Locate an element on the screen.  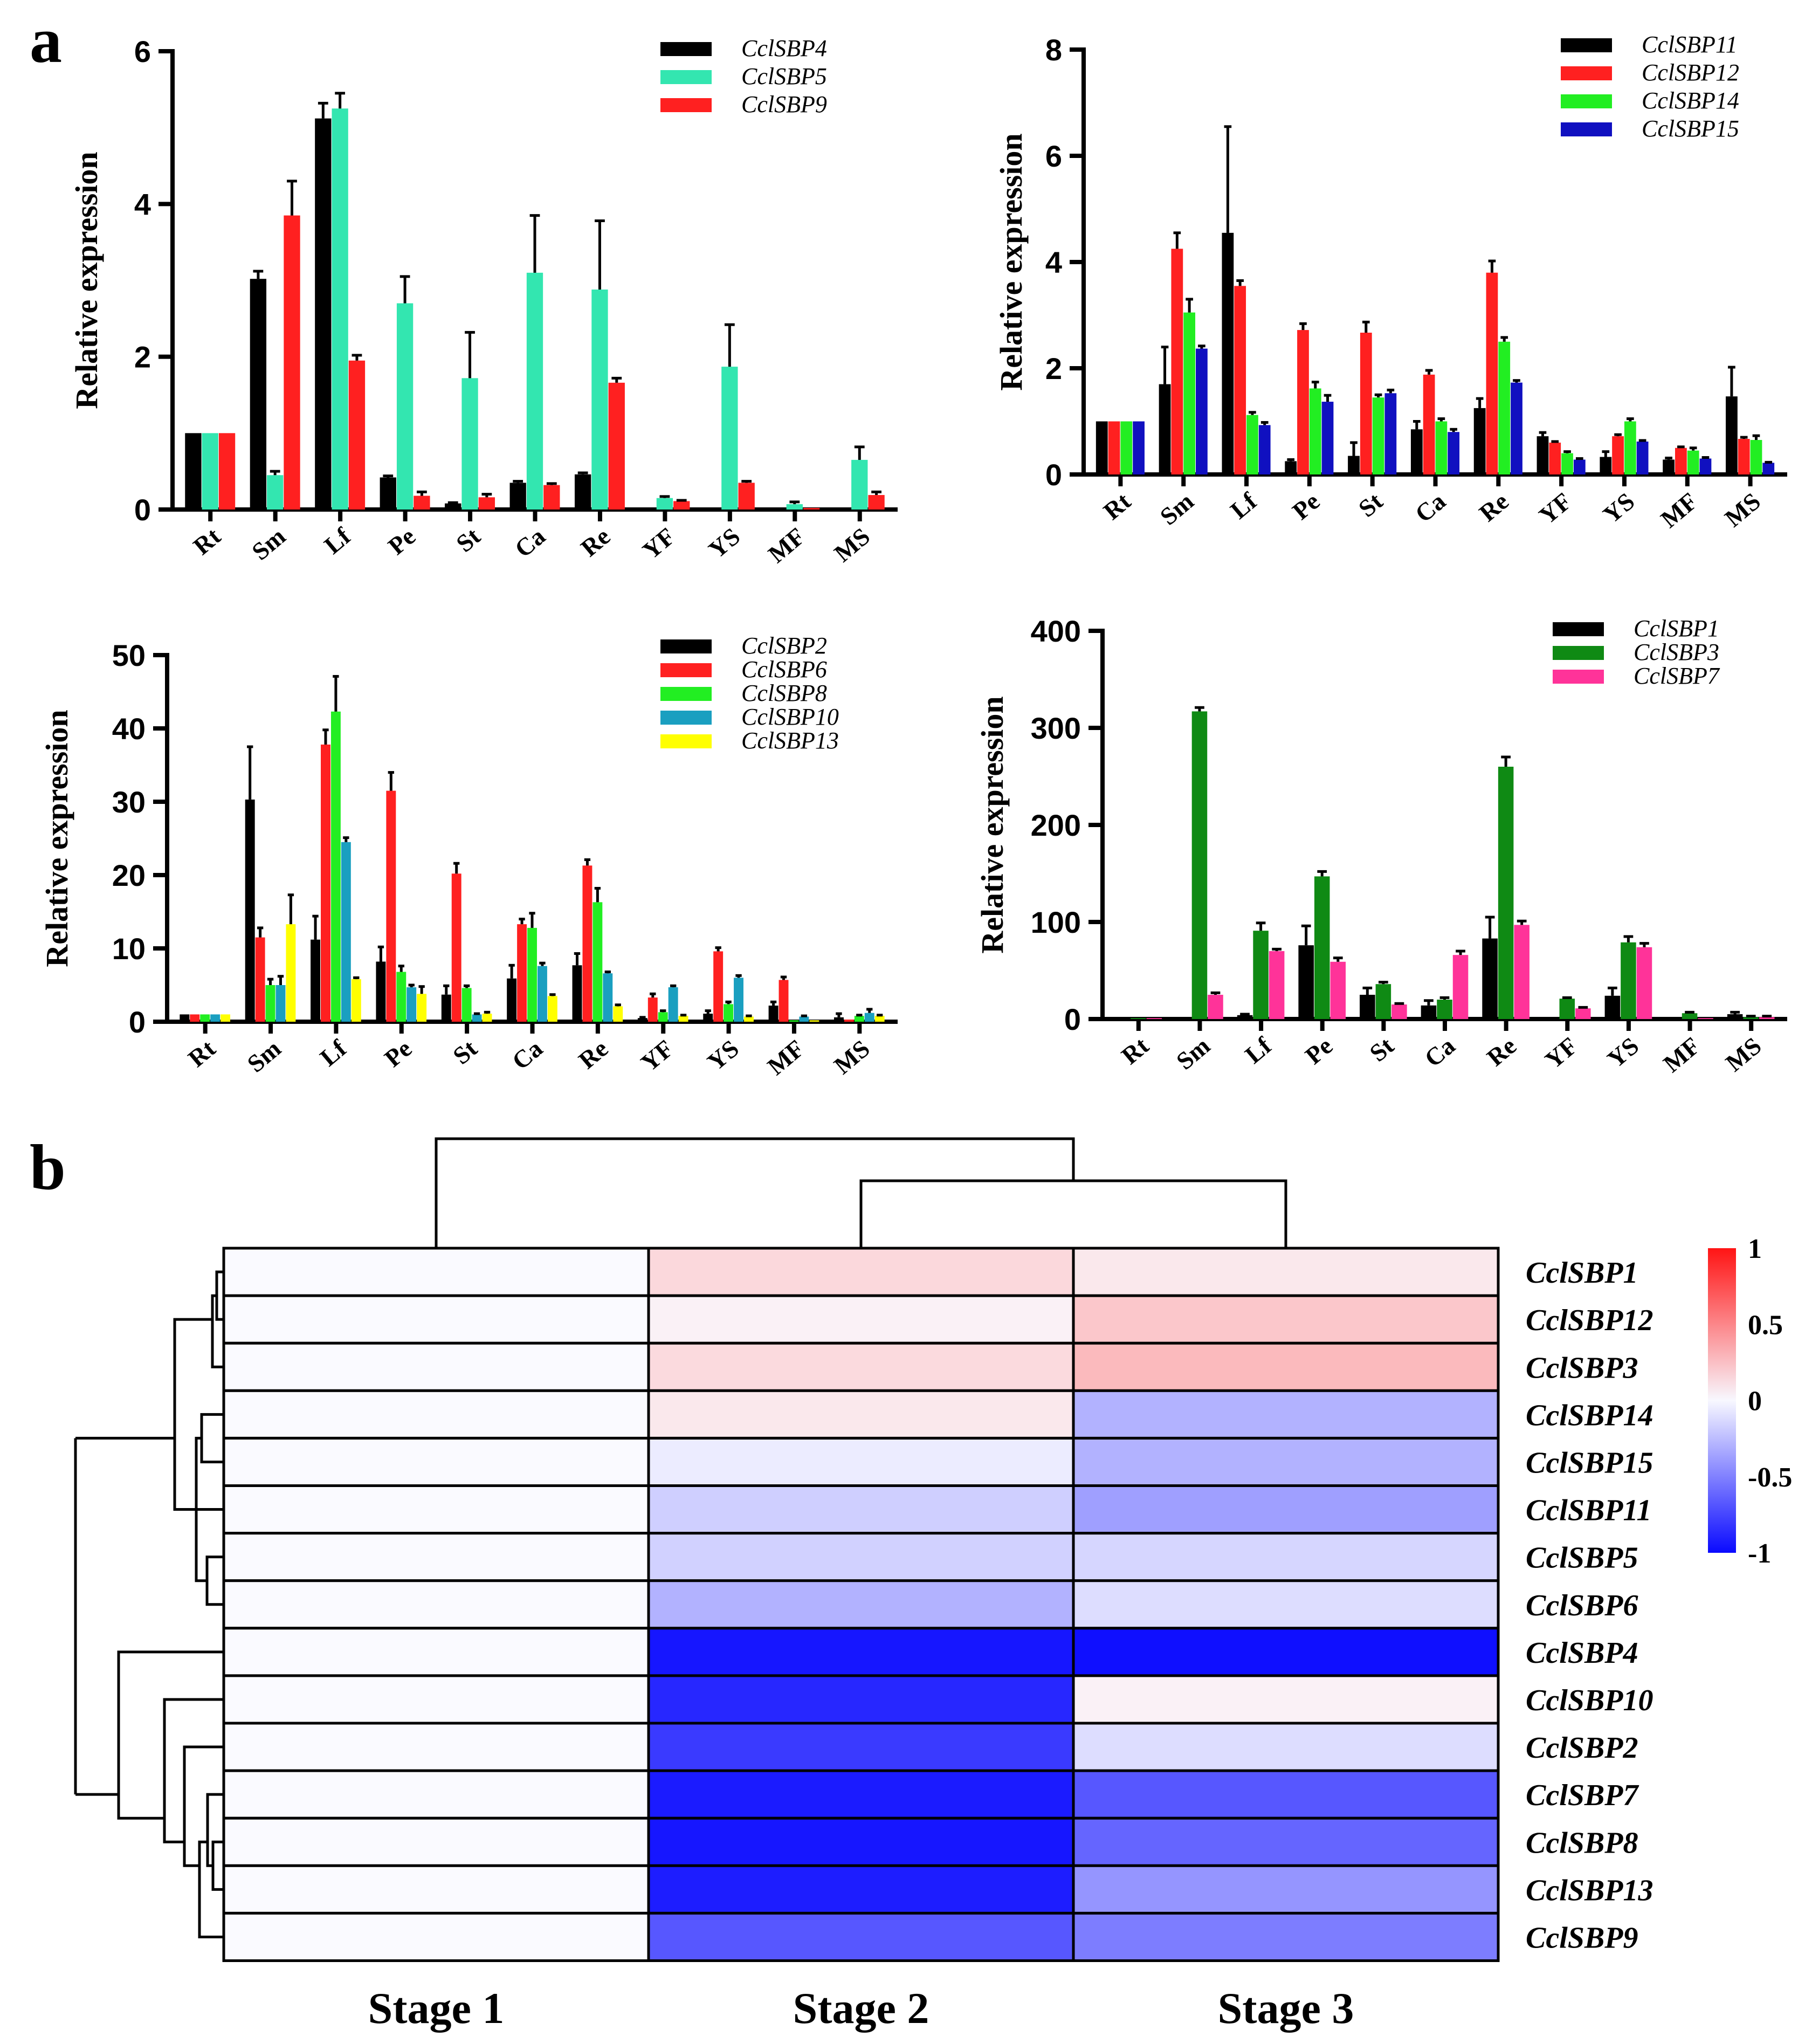
y-tick-label: 40 is located at coordinates (129, 729).